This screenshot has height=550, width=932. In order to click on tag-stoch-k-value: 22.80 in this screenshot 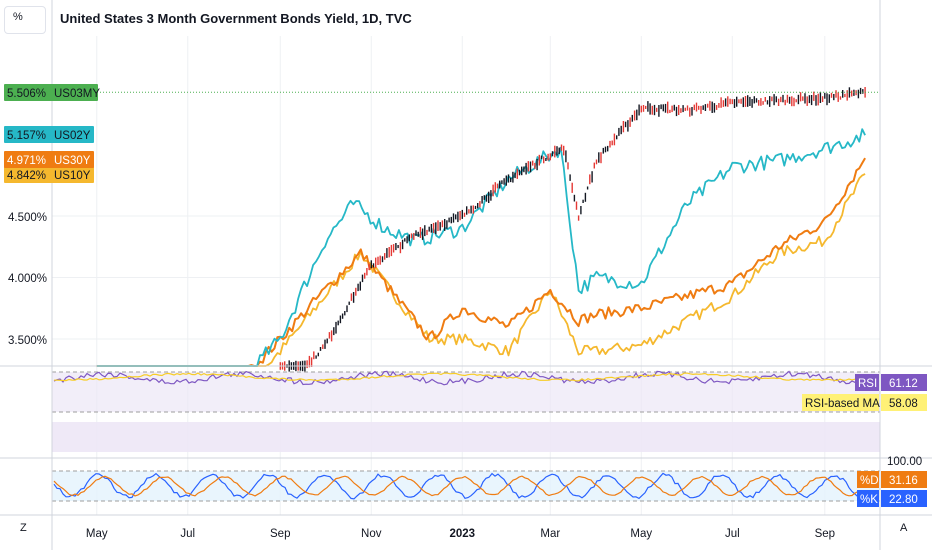, I will do `click(903, 500)`.